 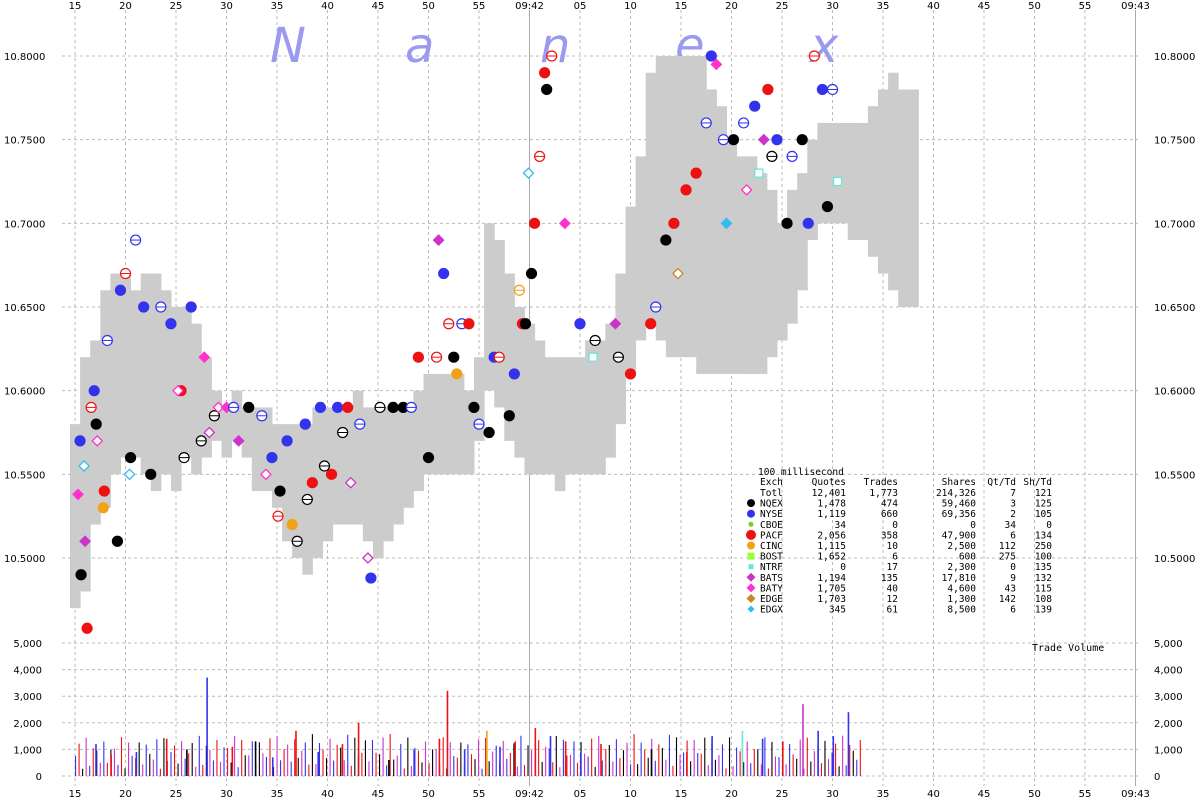 What do you see at coordinates (889, 535) in the screenshot?
I see `table-cell: 358` at bounding box center [889, 535].